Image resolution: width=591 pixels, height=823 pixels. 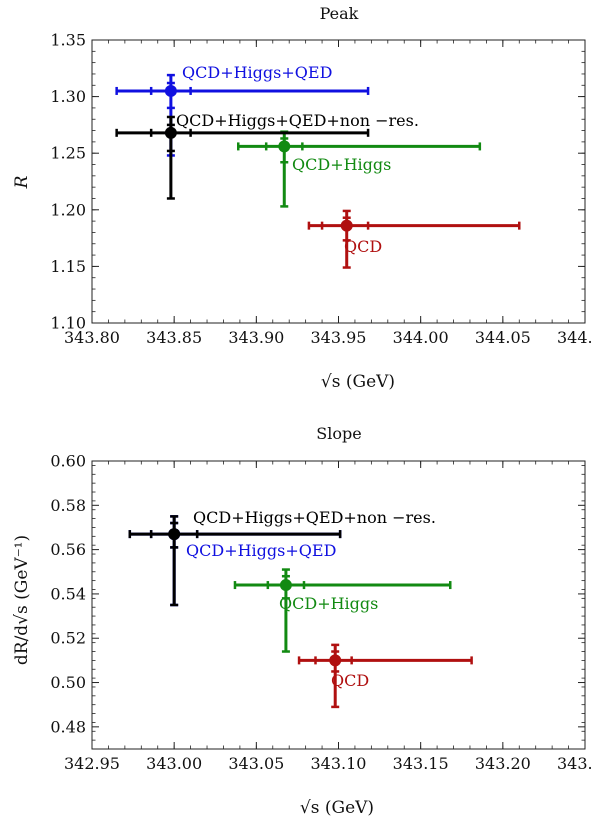 What do you see at coordinates (174, 337) in the screenshot?
I see `x-tick-label: 343.85` at bounding box center [174, 337].